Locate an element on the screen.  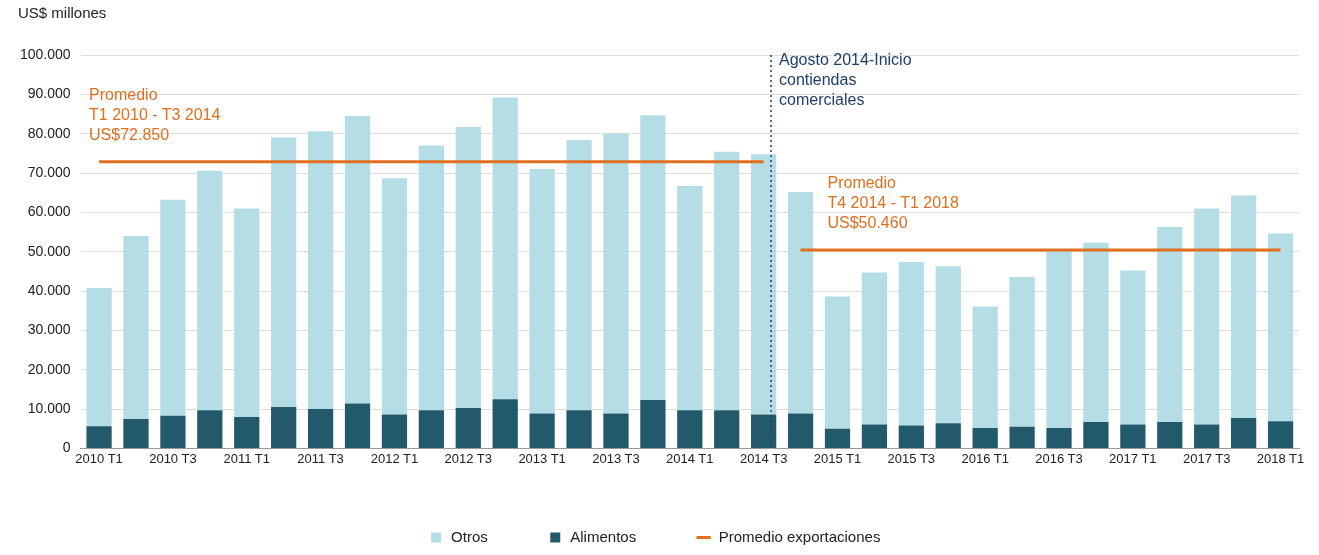
annotation: Promedio T4 2014 - T1 2018 US$50.460 is located at coordinates (893, 203).